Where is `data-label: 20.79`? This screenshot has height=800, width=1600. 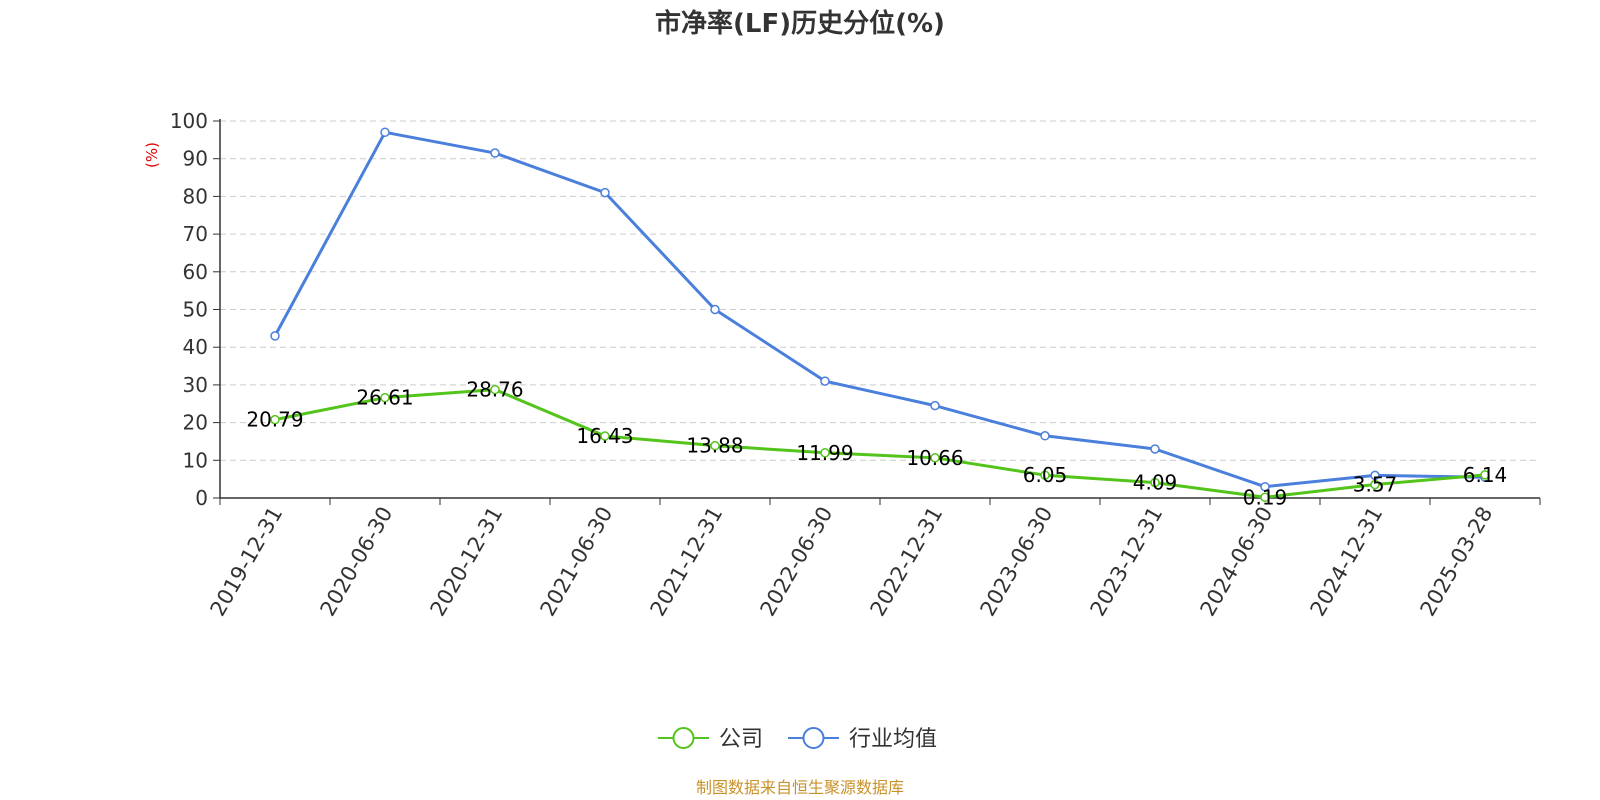
data-label: 20.79 is located at coordinates (274, 420).